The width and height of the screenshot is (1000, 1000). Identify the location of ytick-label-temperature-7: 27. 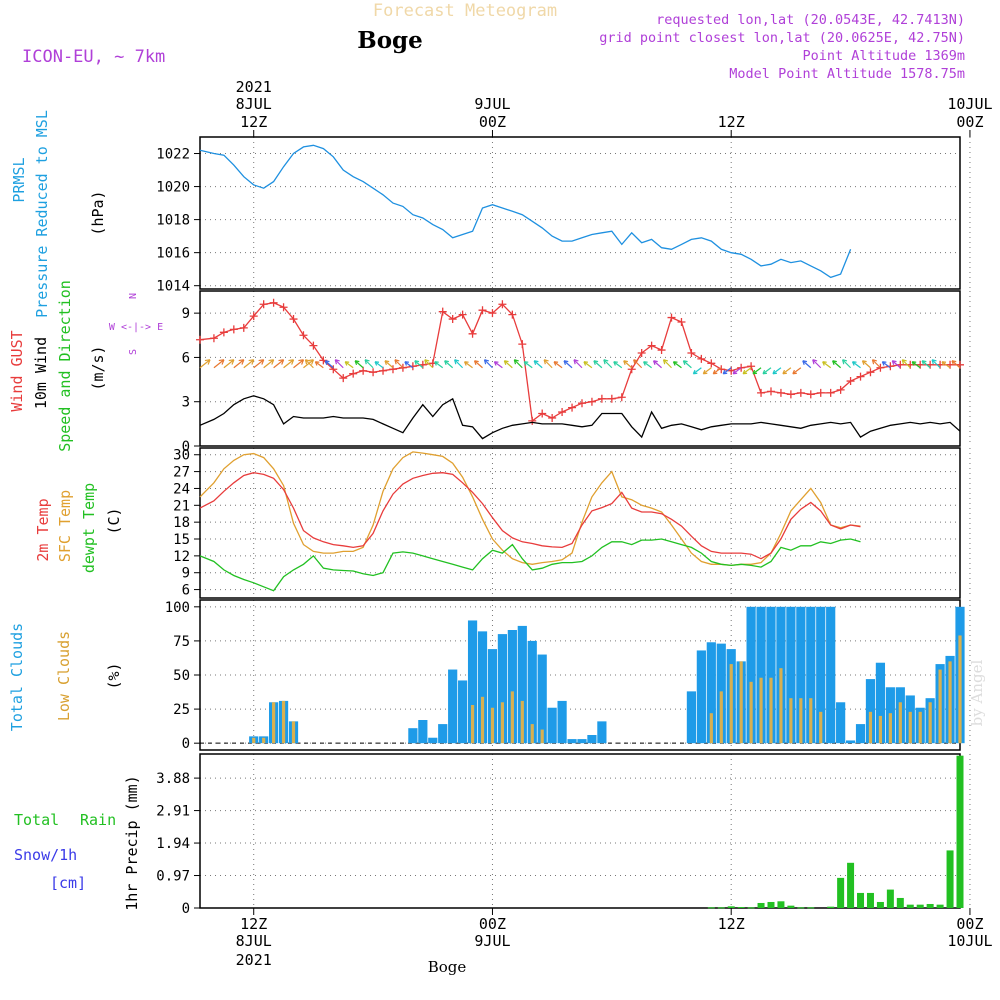
(181, 473).